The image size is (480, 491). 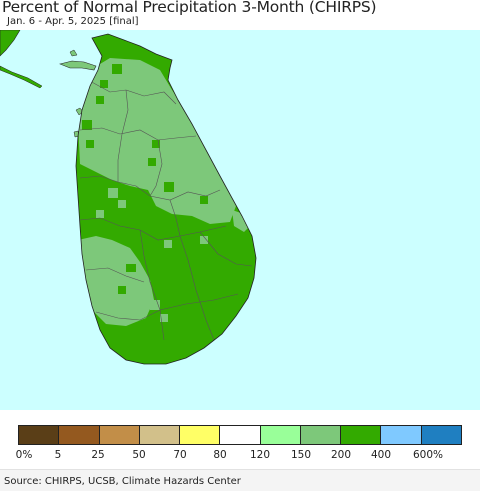 What do you see at coordinates (341, 455) in the screenshot?
I see `legend-tick: 200` at bounding box center [341, 455].